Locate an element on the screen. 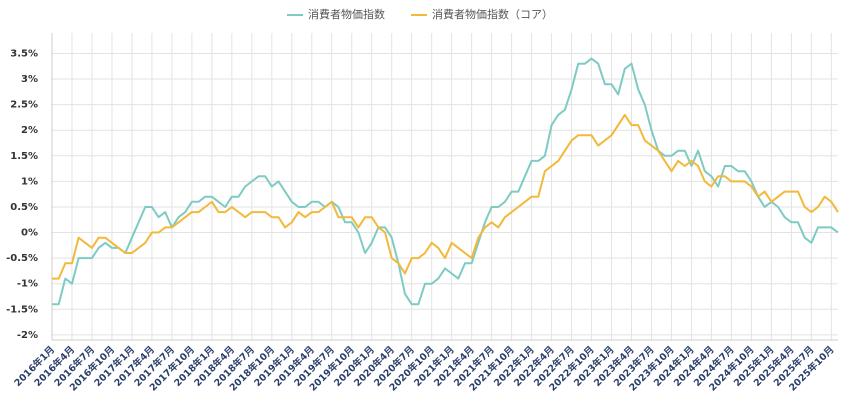  y-tick-label: -2% is located at coordinates (27, 335).